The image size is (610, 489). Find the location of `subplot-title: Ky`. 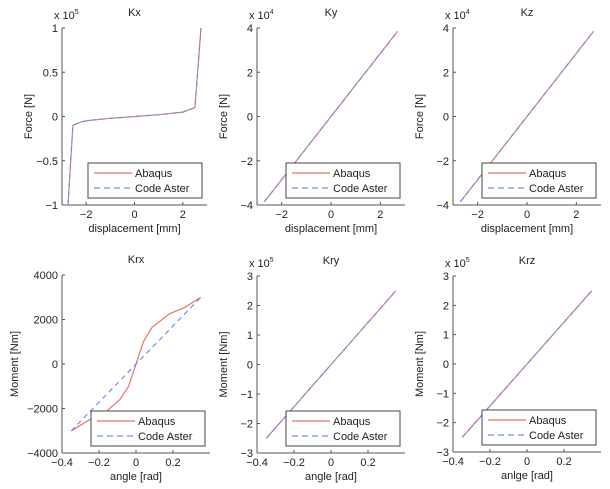

subplot-title: Ky is located at coordinates (331, 13).